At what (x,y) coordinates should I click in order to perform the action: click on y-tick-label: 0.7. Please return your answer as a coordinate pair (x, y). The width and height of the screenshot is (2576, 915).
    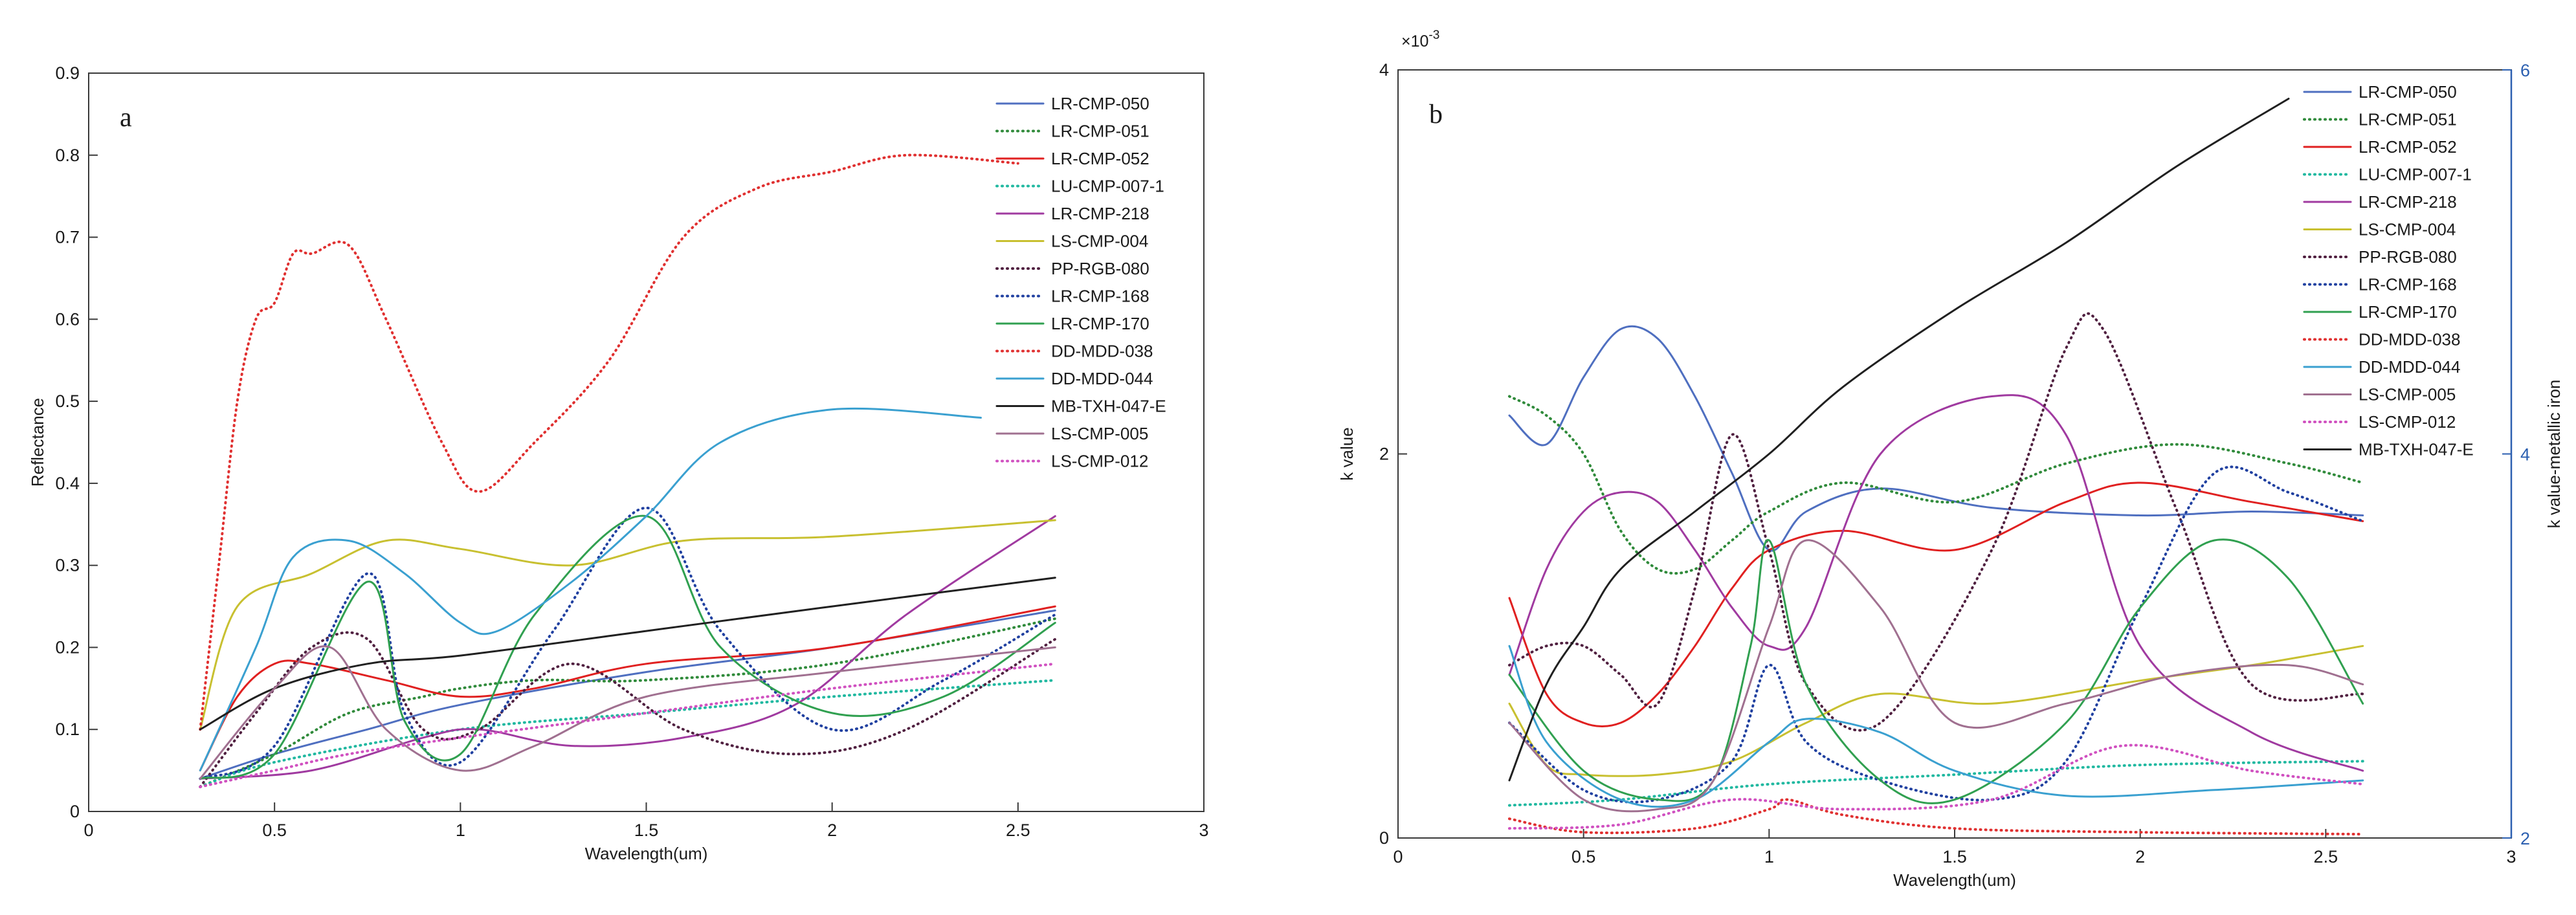
    Looking at the image, I should click on (67, 237).